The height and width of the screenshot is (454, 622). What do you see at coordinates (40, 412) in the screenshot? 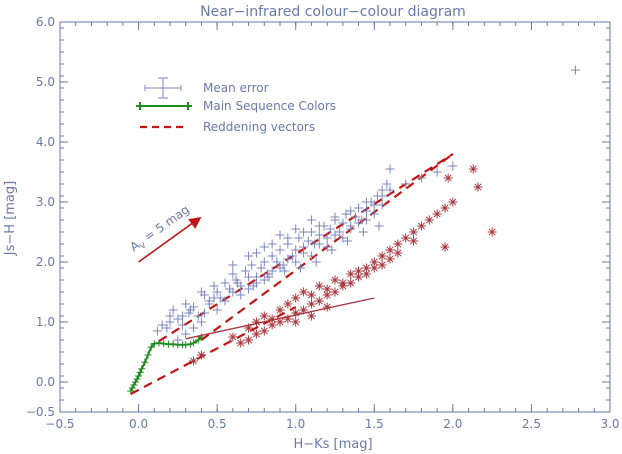
I see `y-tick-label: −0.5` at bounding box center [40, 412].